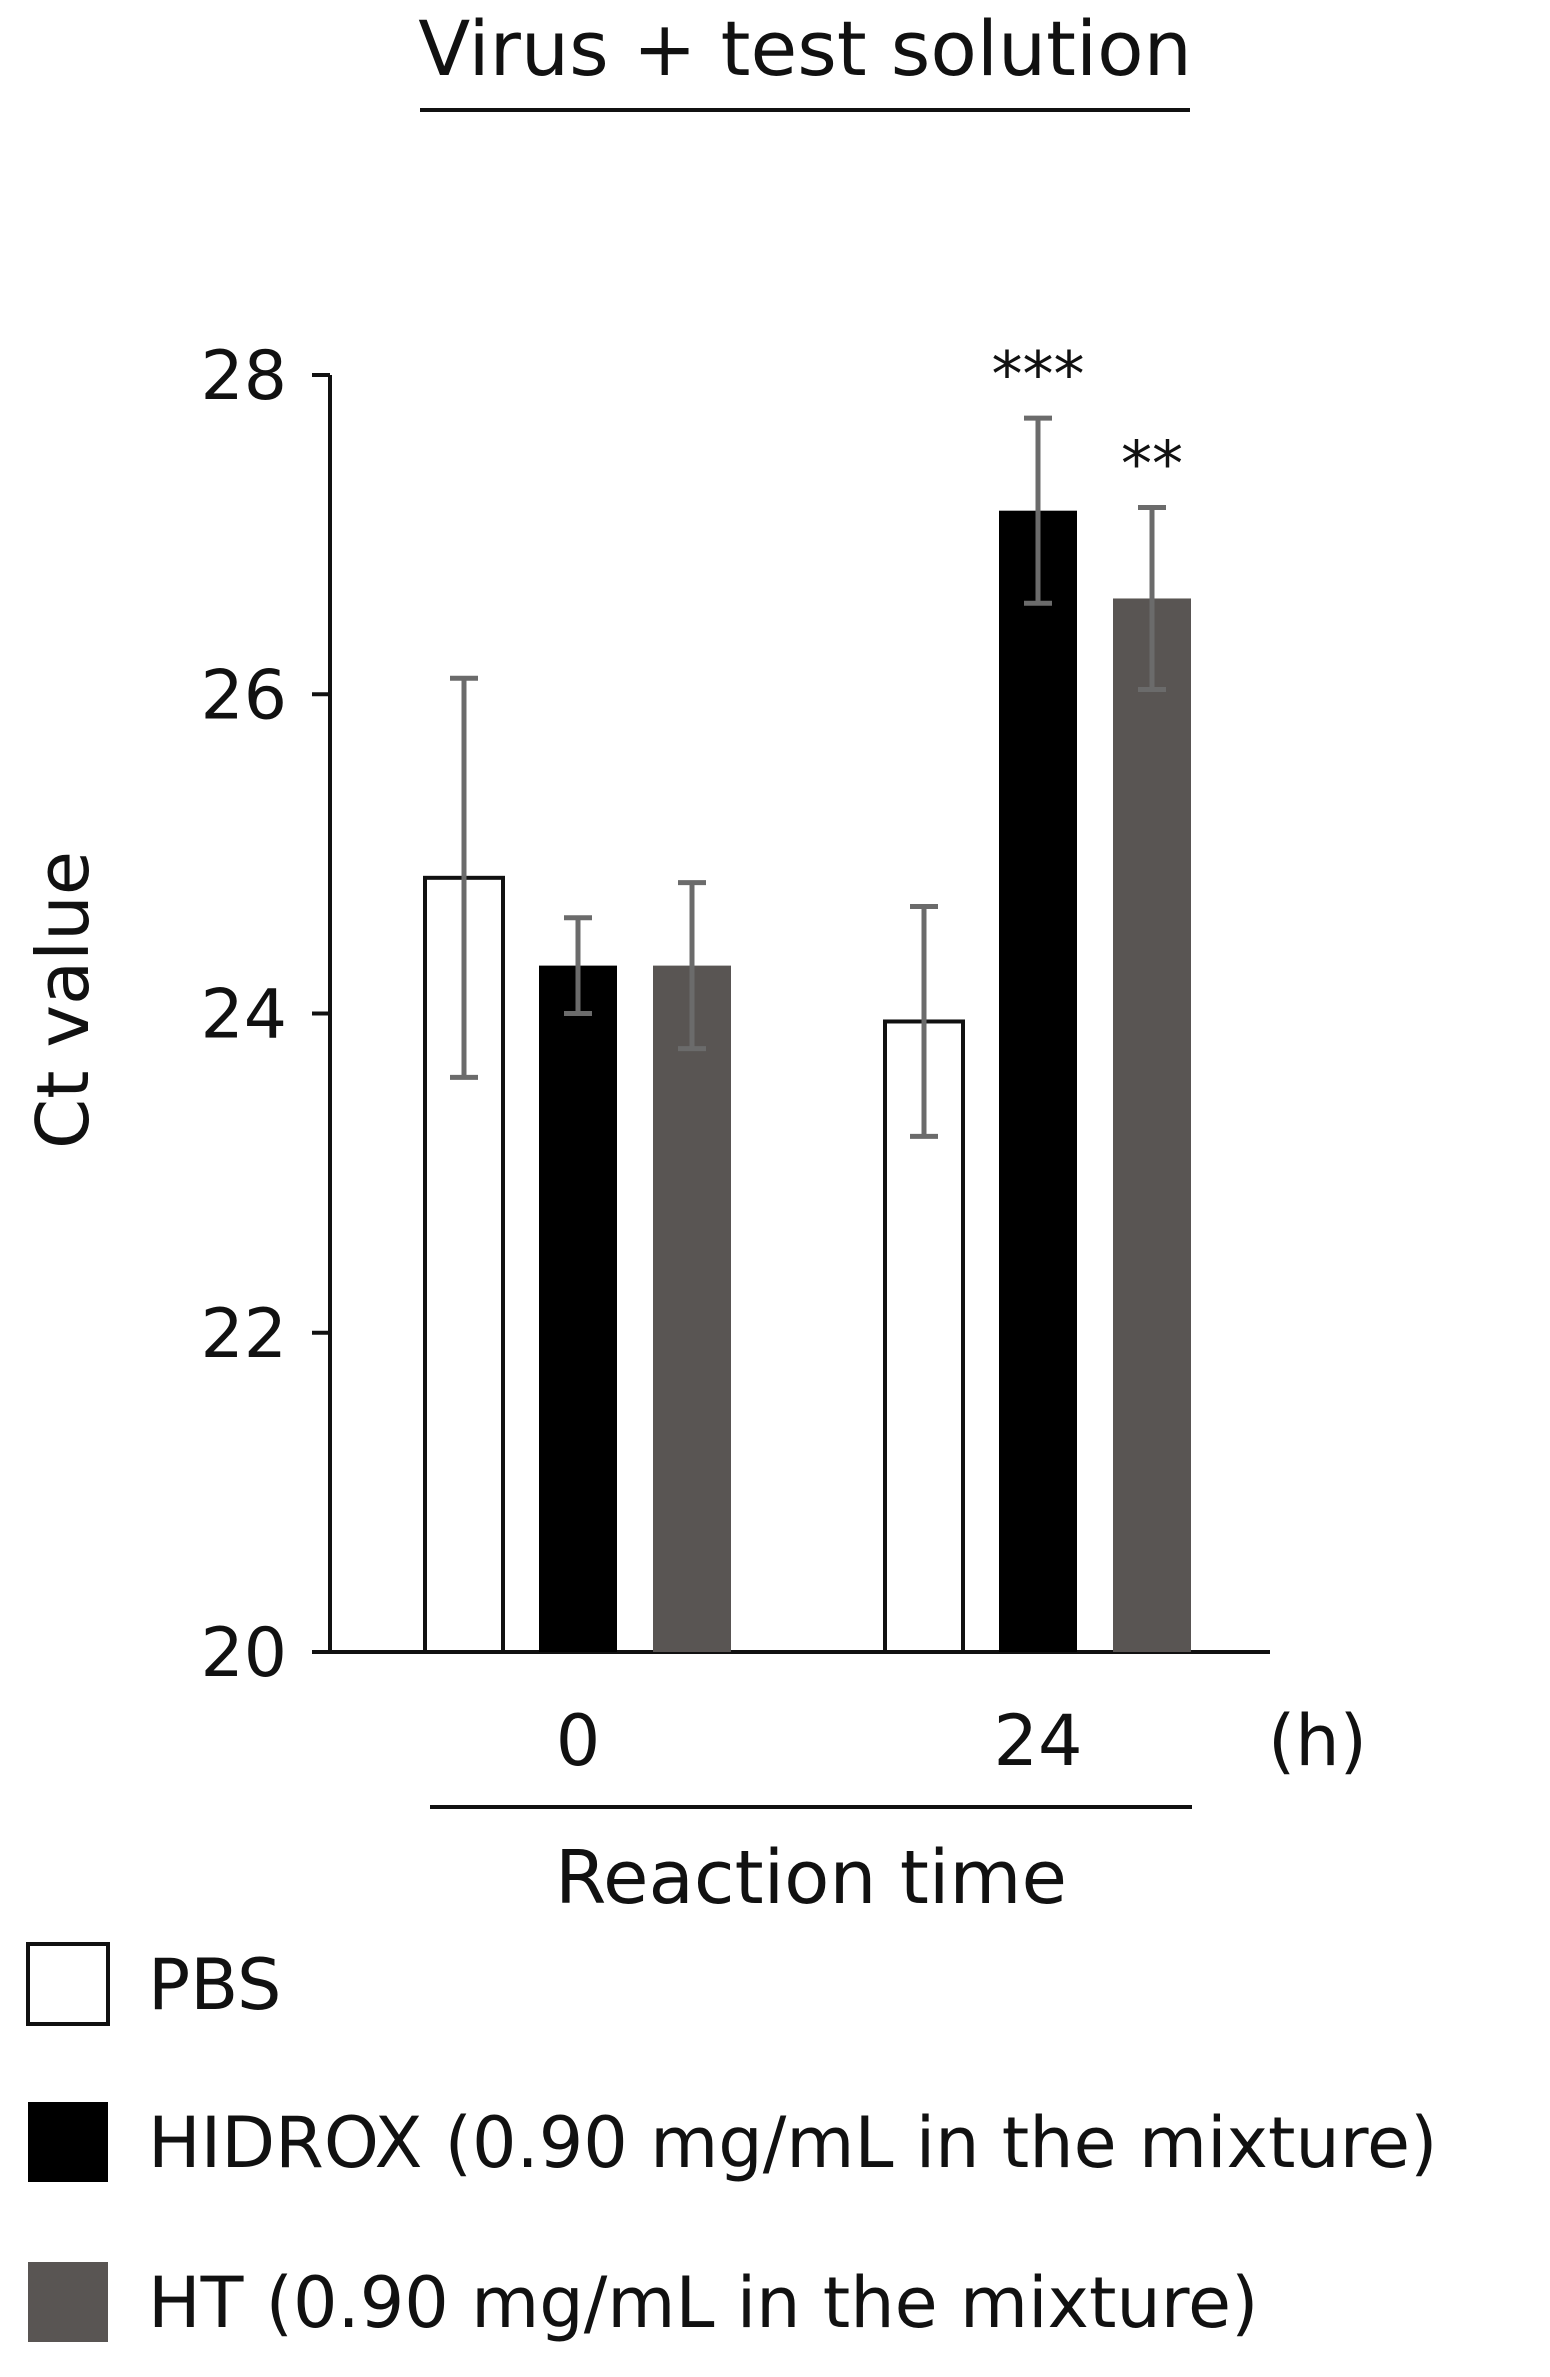  Describe the element at coordinates (578, 1741) in the screenshot. I see `x-category-label: 0` at that location.